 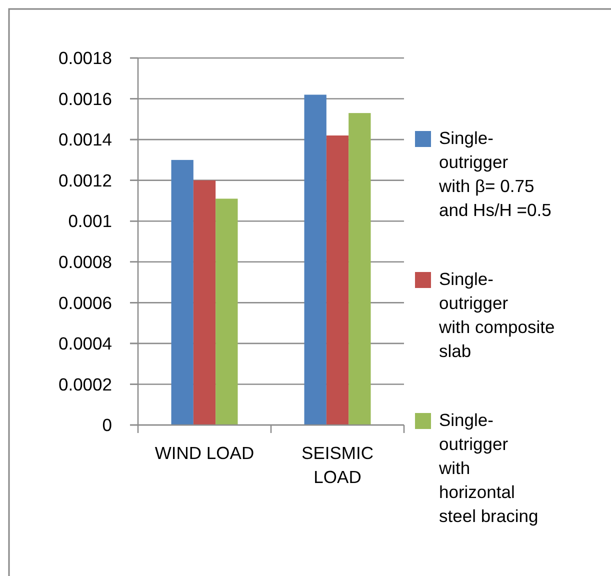 What do you see at coordinates (85, 344) in the screenshot?
I see `y-tick-label: 0.0004` at bounding box center [85, 344].